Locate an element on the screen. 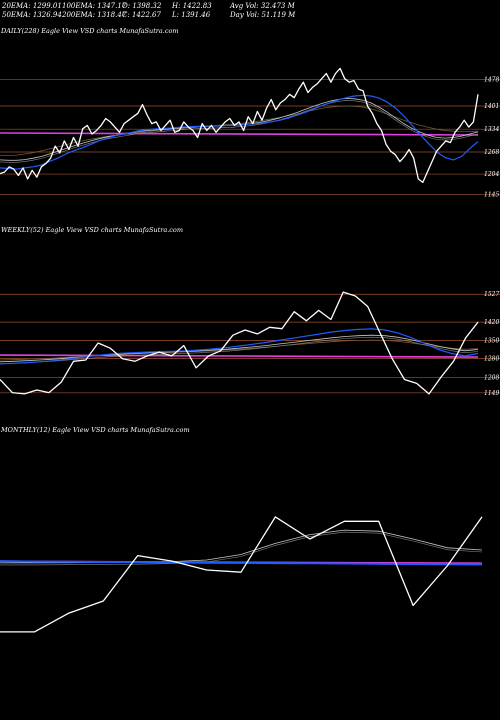 The width and height of the screenshot is (500, 720). open-label: O: 1398.32 is located at coordinates (142, 6).